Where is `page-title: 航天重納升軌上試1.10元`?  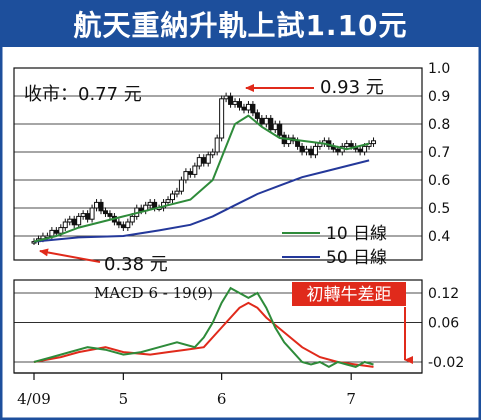
page-title: 航天重納升軌上試1.10元 is located at coordinates (240, 25).